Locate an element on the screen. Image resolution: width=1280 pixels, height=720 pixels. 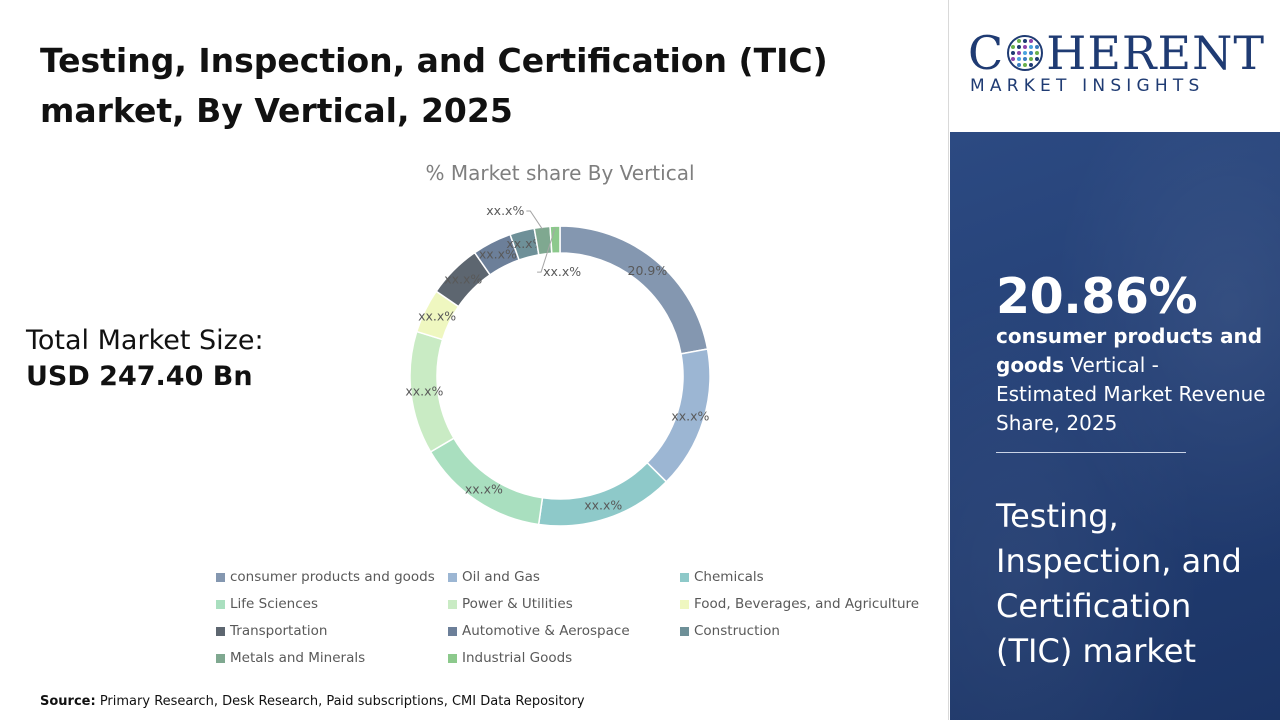
legend-item: Industrial Goods is located at coordinates (564, 658).